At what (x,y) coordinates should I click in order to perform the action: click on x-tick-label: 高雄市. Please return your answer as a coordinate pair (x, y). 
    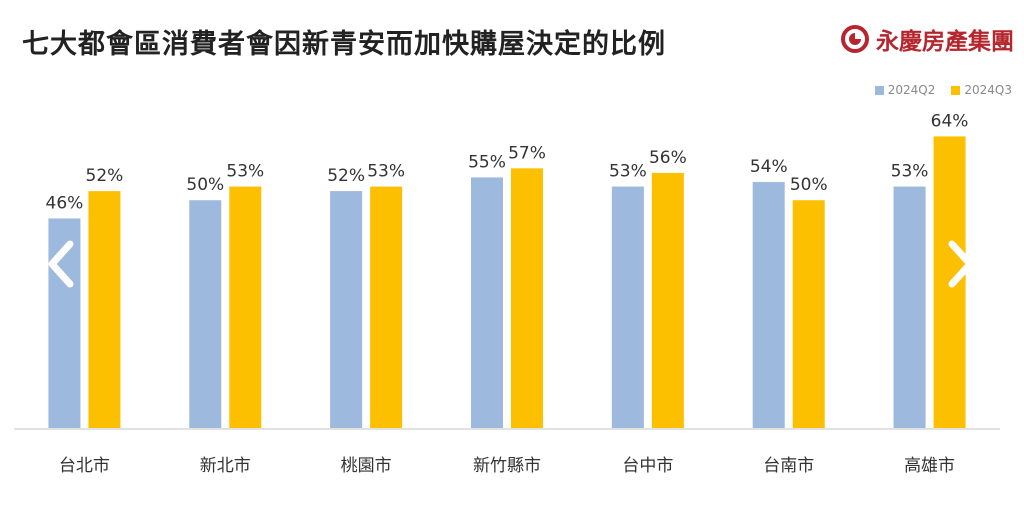
    Looking at the image, I should click on (929, 466).